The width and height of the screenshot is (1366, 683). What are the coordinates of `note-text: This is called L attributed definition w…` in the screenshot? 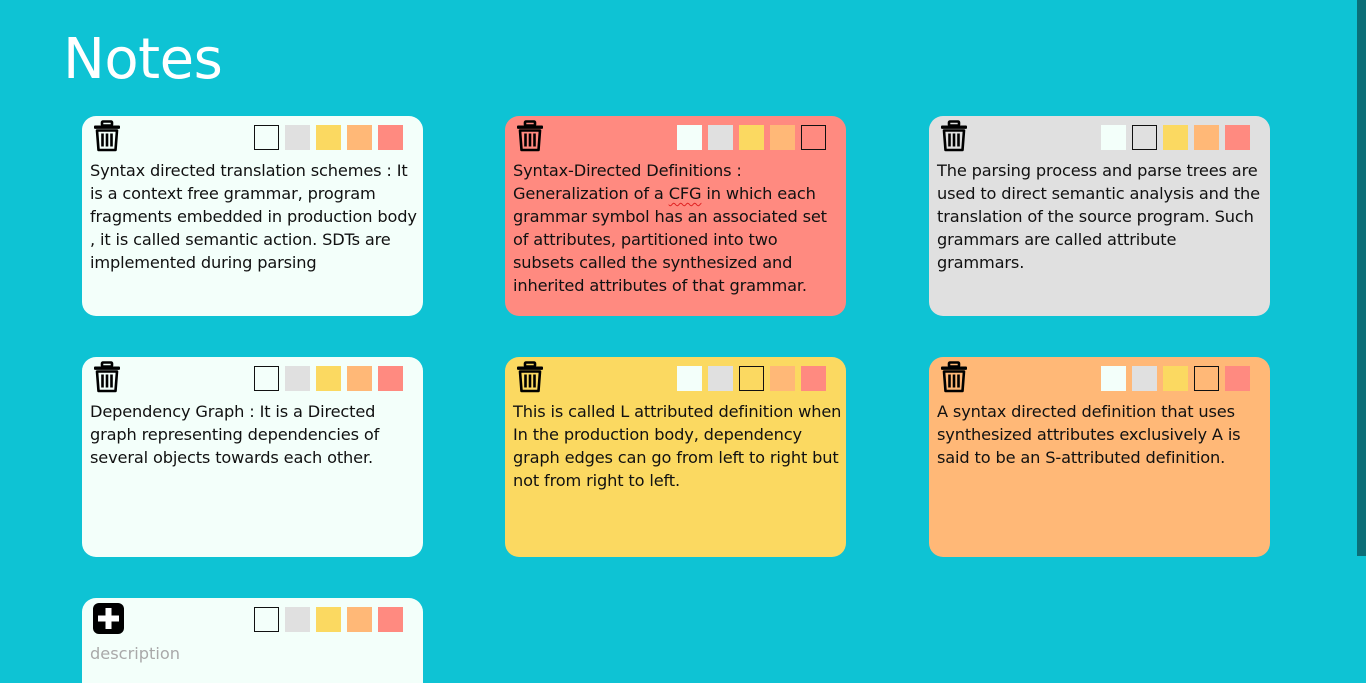 It's located at (677, 446).